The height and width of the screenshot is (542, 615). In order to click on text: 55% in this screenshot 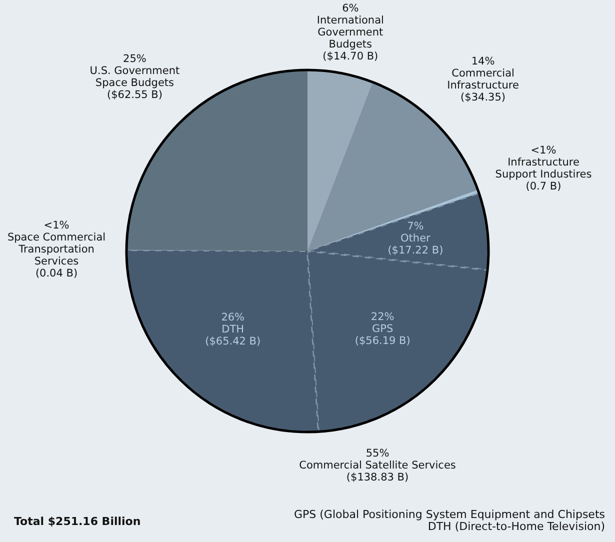, I will do `click(378, 454)`.